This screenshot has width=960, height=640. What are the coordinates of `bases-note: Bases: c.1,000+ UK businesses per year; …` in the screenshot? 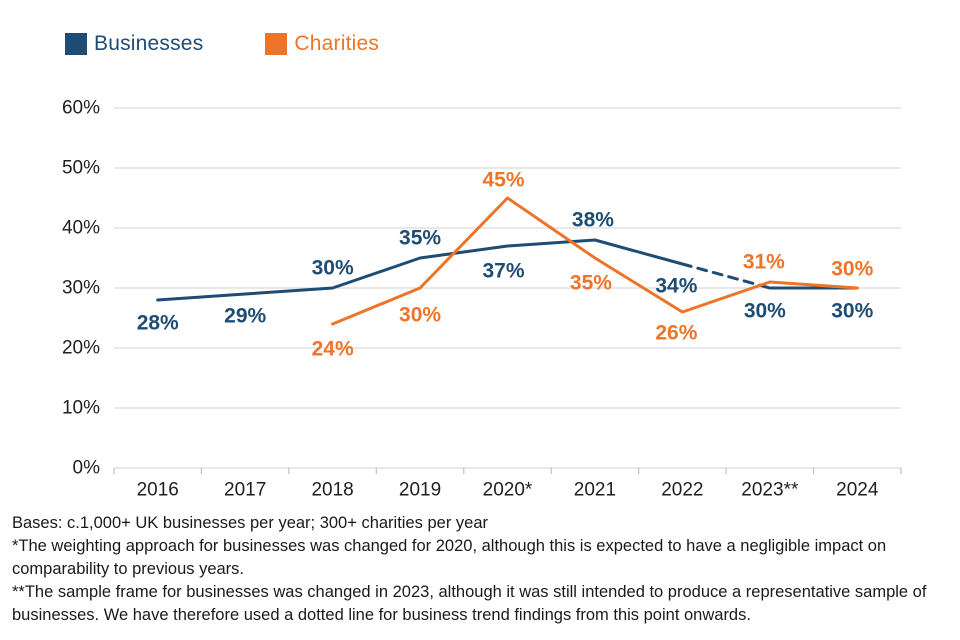 It's located at (250, 523).